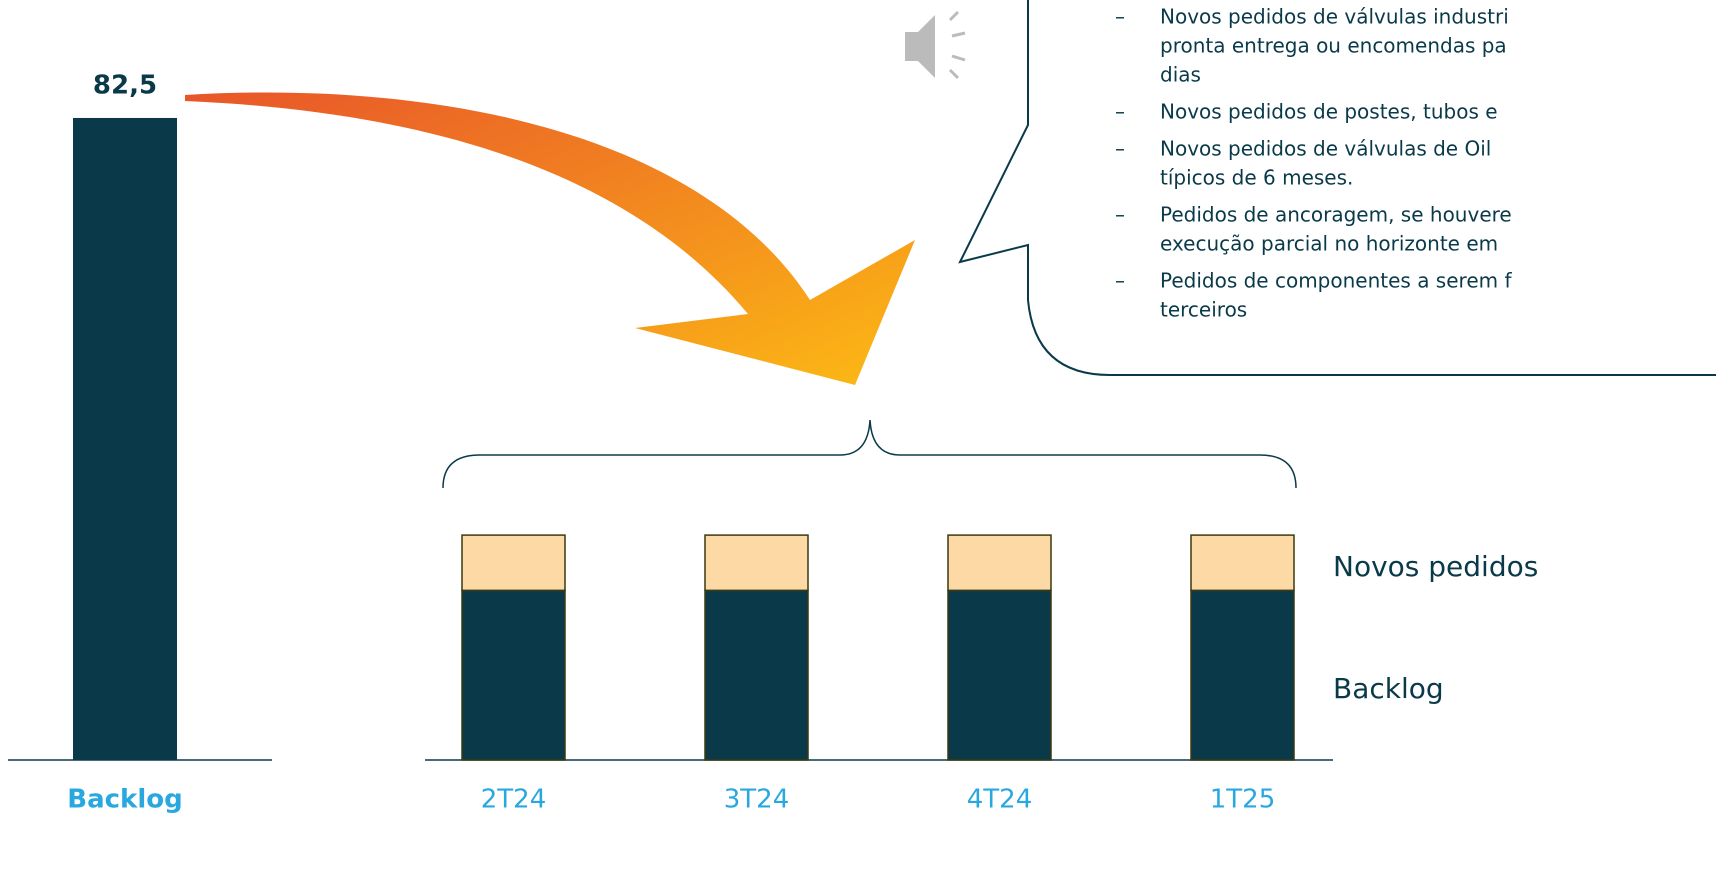 The height and width of the screenshot is (893, 1716). Describe the element at coordinates (1243, 800) in the screenshot. I see `x-tick-label: 1T25` at that location.